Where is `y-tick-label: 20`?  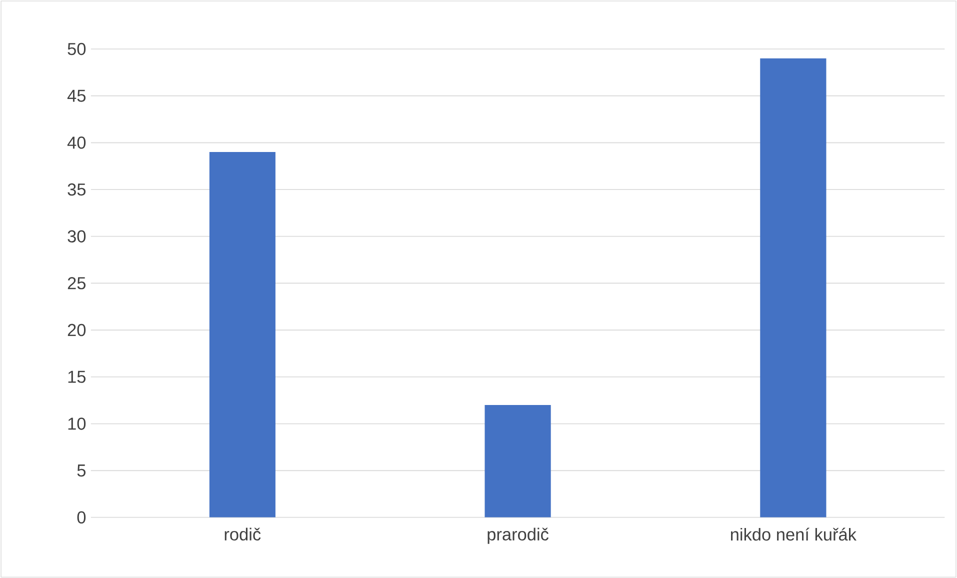 y-tick-label: 20 is located at coordinates (77, 330).